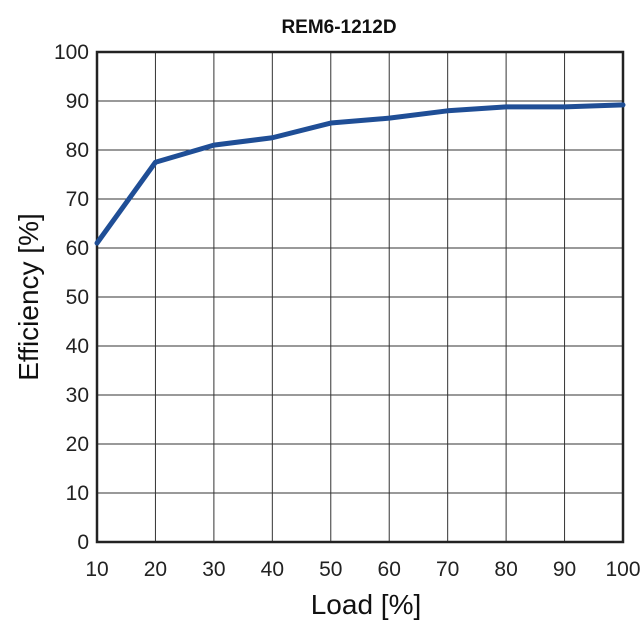 This screenshot has width=644, height=624. What do you see at coordinates (83, 542) in the screenshot?
I see `y-tick-label: 0` at bounding box center [83, 542].